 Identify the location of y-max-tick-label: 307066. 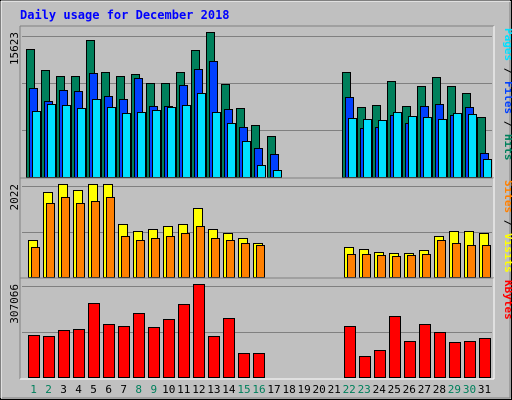
(14, 304).